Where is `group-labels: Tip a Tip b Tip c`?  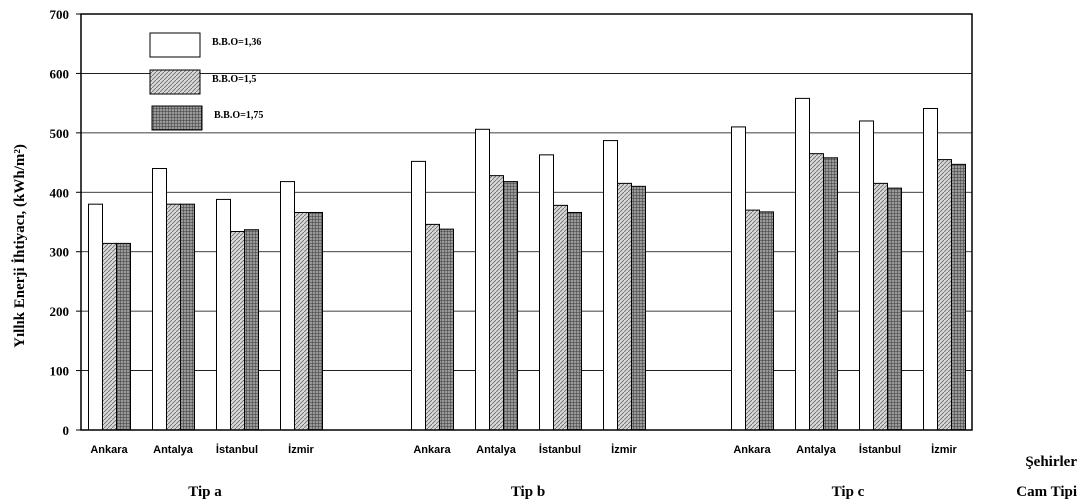 group-labels: Tip a Tip b Tip c is located at coordinates (526, 492).